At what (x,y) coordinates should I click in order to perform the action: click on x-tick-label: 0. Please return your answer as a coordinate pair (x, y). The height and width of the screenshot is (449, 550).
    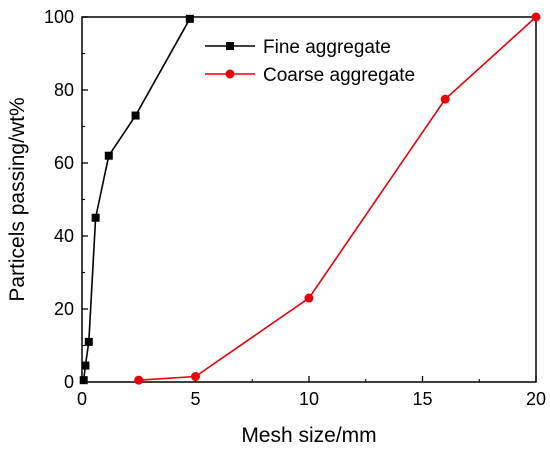
    Looking at the image, I should click on (82, 399).